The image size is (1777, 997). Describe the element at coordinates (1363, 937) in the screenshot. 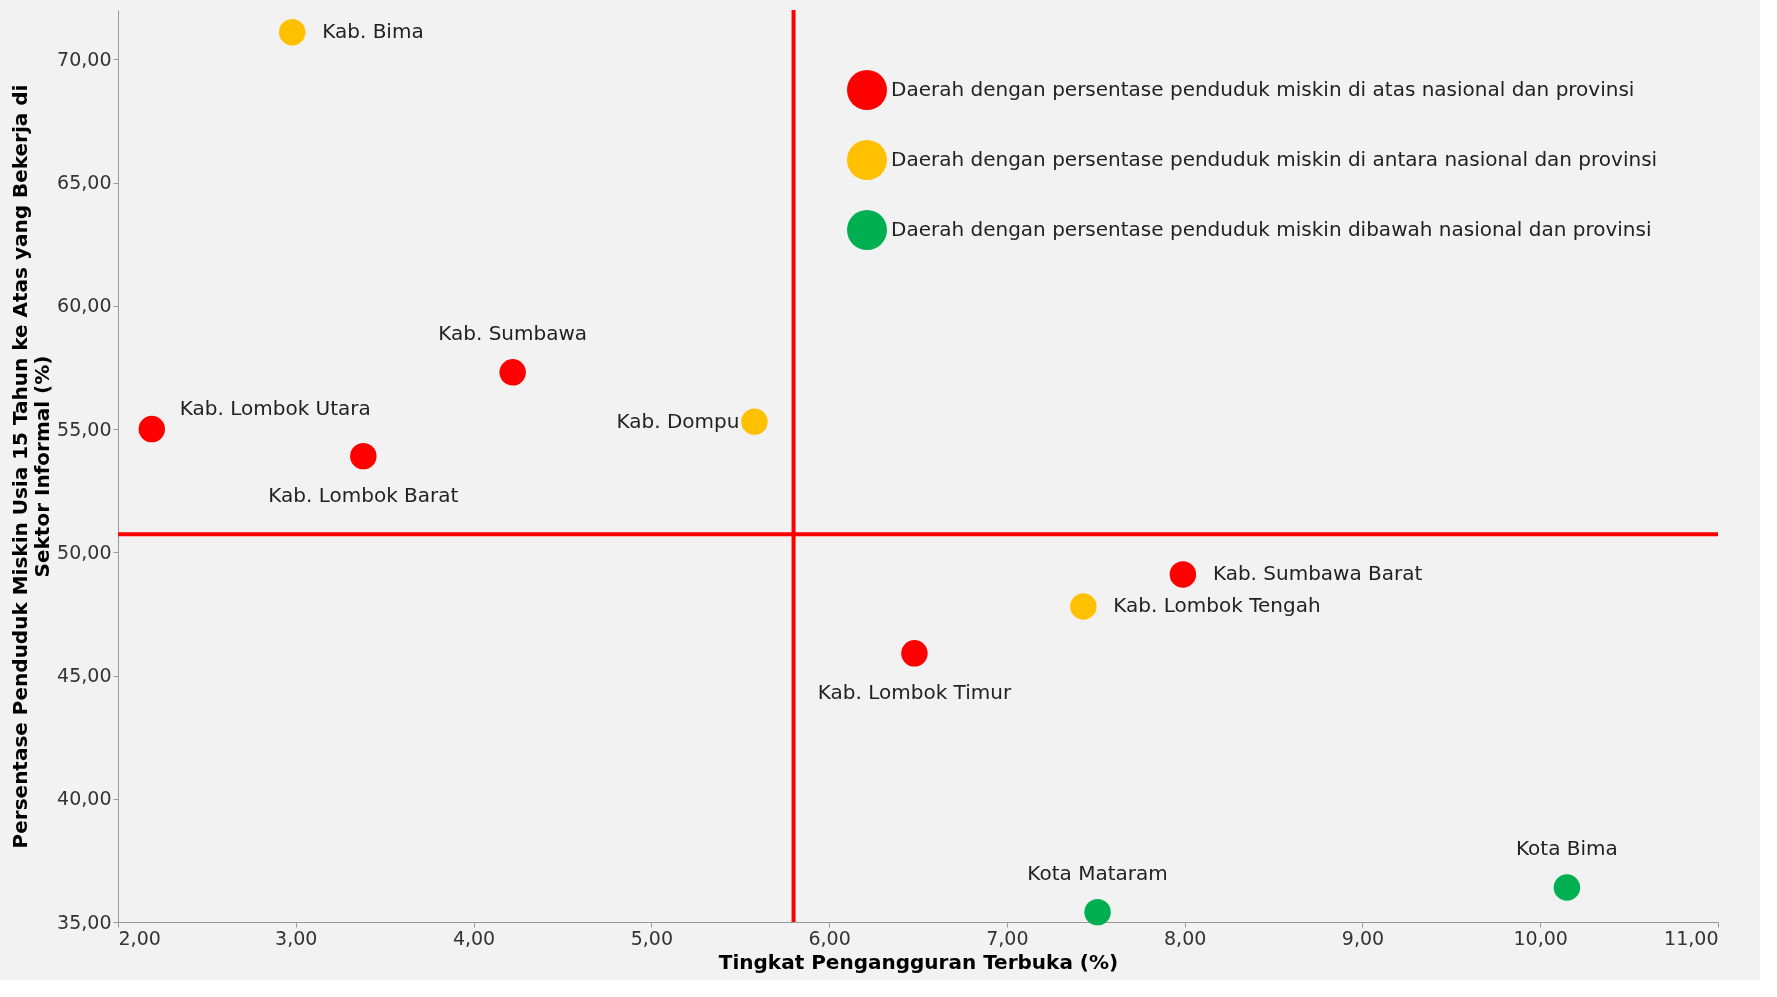

I see `x-tick-label: 9,00` at that location.